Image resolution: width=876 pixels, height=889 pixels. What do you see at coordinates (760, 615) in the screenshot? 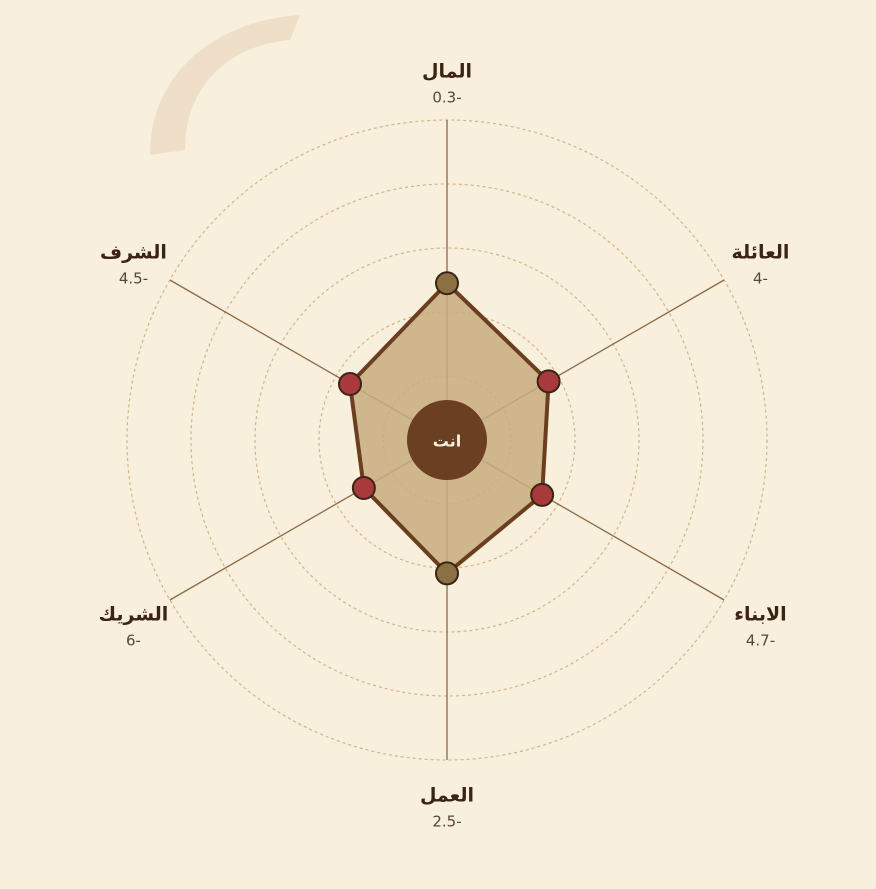
I see `axis-label: الابناء` at bounding box center [760, 615].